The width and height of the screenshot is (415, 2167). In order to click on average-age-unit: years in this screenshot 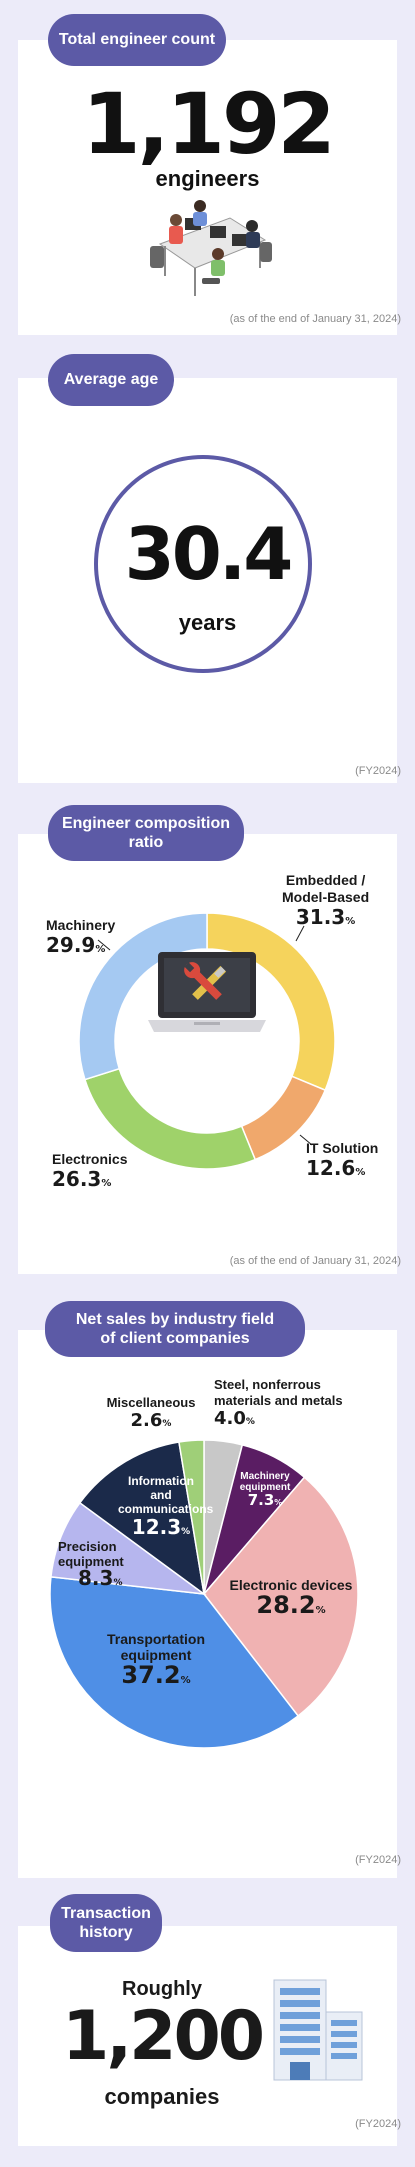, I will do `click(207, 622)`.